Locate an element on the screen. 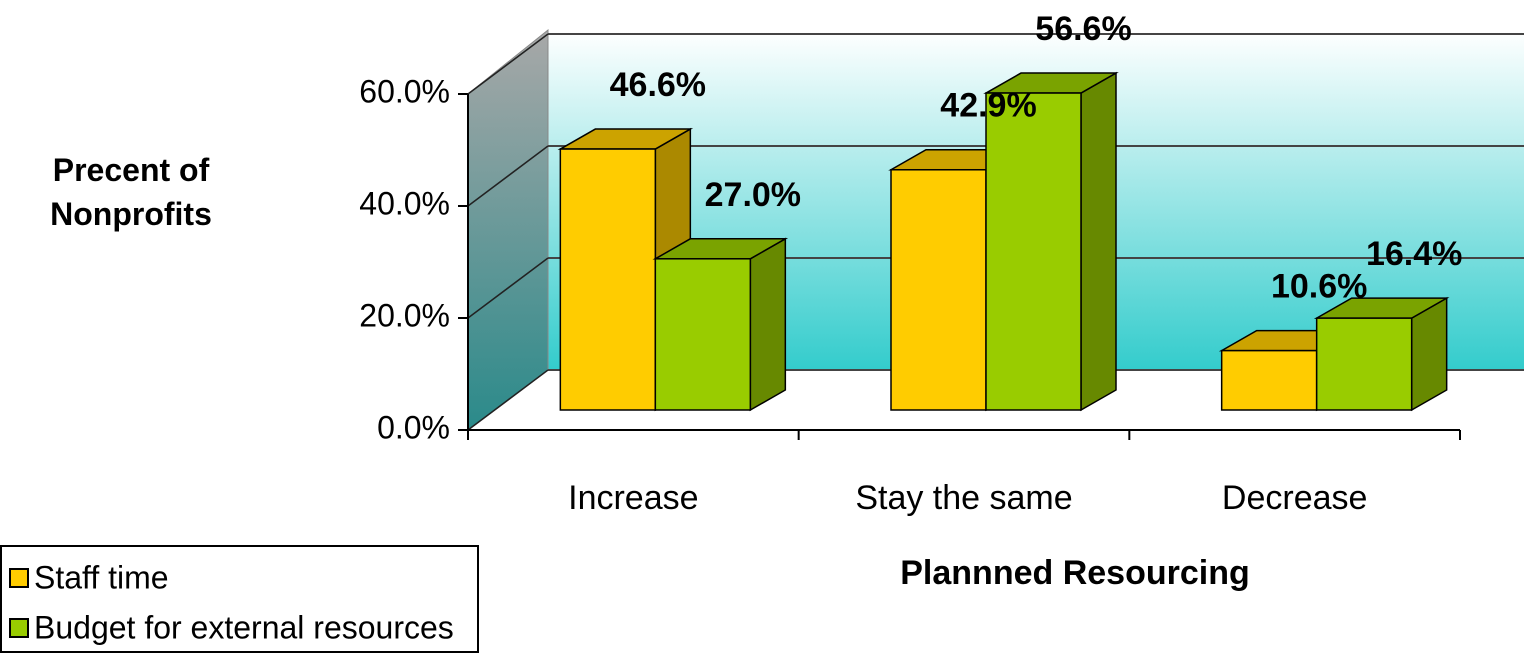 Image resolution: width=1524 pixels, height=653 pixels. legend-label: Staff time is located at coordinates (101, 577).